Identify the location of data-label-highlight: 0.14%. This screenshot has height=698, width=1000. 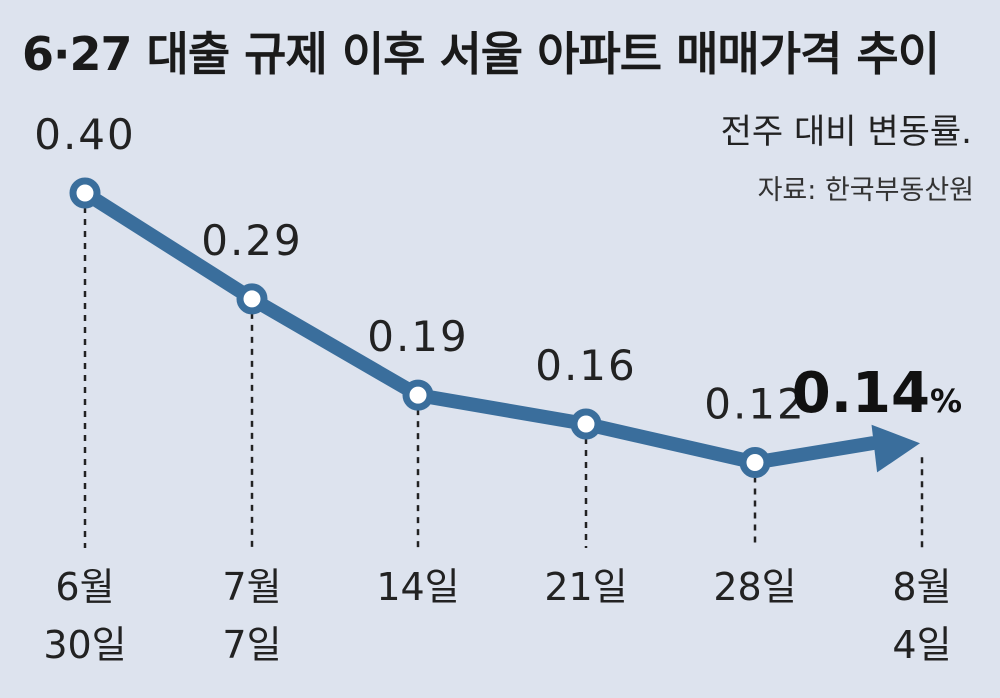
(877, 393).